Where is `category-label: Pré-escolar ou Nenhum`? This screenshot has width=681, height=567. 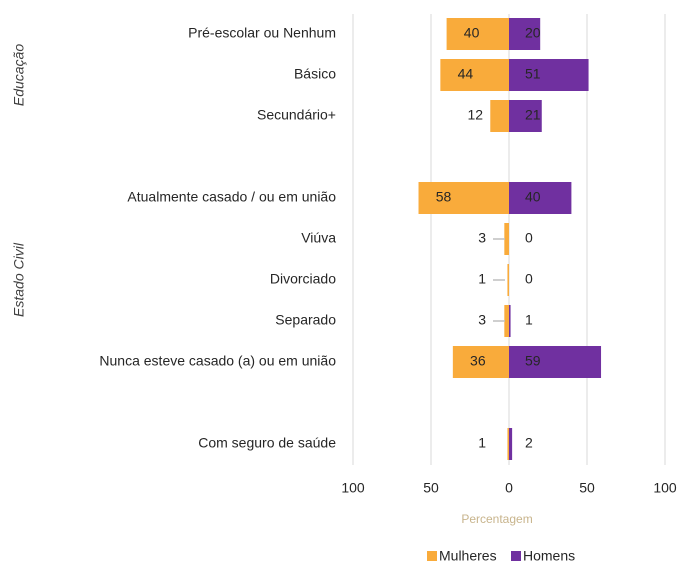
category-label: Pré-escolar ou Nenhum is located at coordinates (262, 33).